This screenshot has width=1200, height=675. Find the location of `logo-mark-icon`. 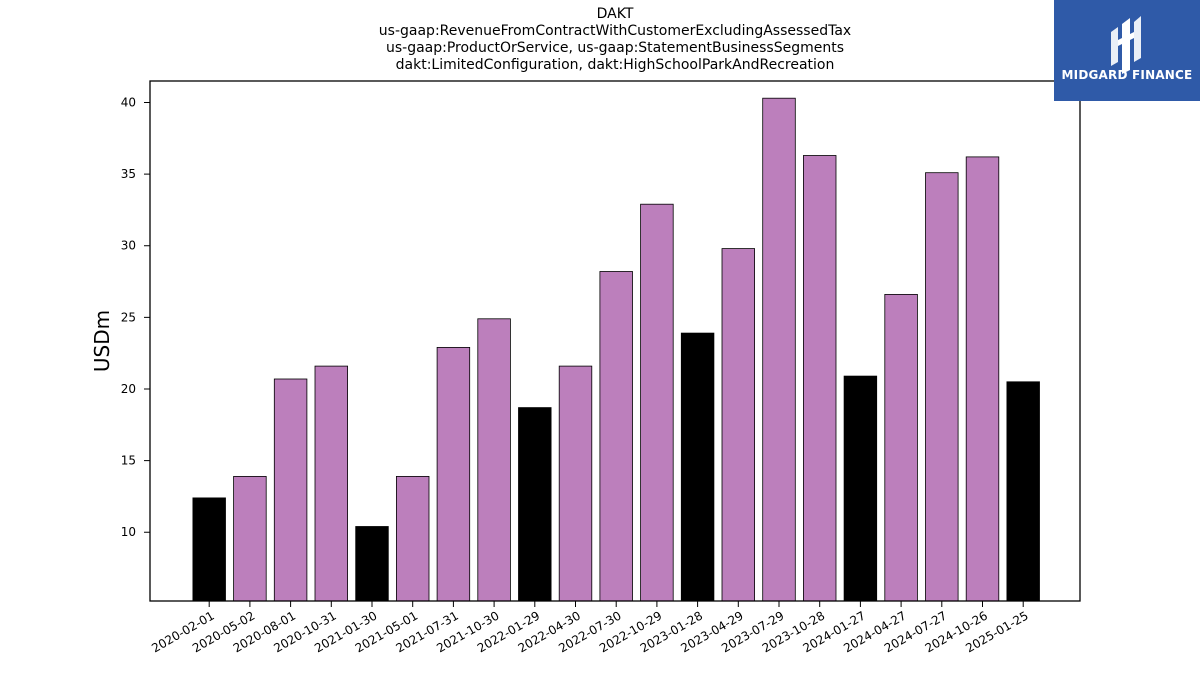

logo-mark-icon is located at coordinates (1126, 45).